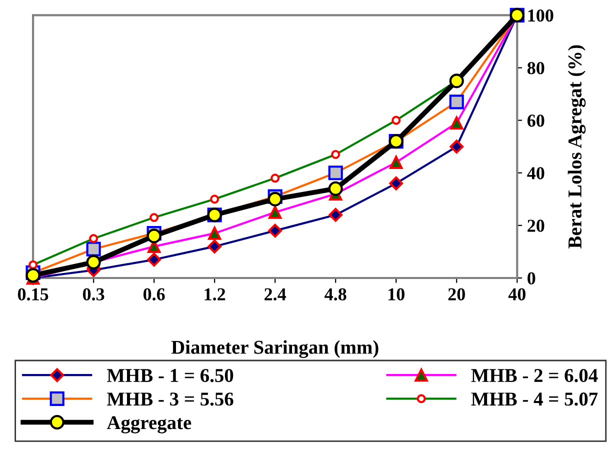  I want to click on y-tick-label: 60, so click(535, 120).